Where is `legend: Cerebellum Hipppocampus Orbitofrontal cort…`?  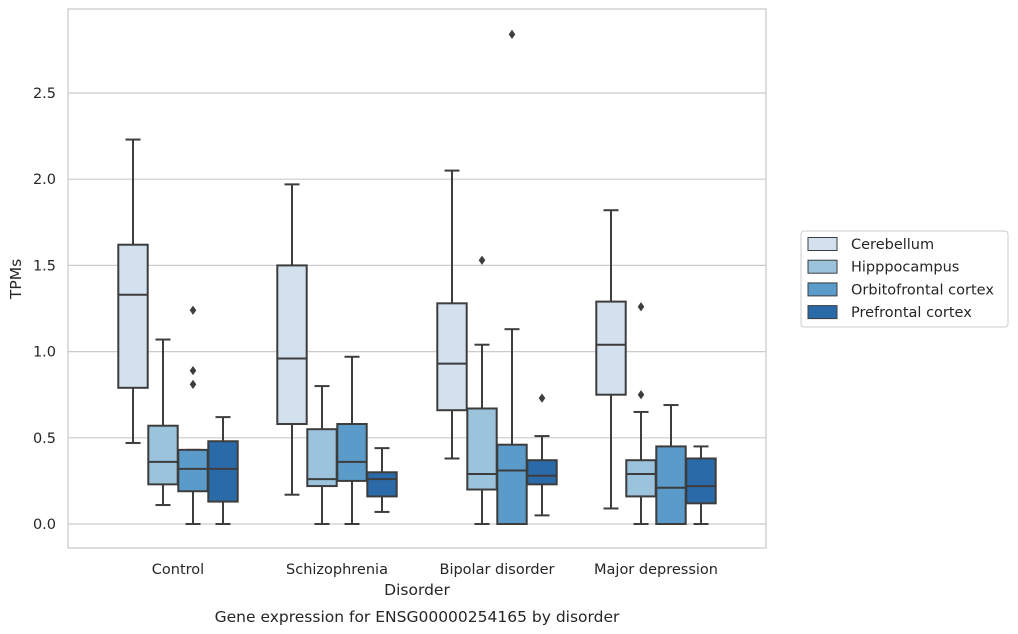 legend: Cerebellum Hipppocampus Orbitofrontal cort… is located at coordinates (904, 279).